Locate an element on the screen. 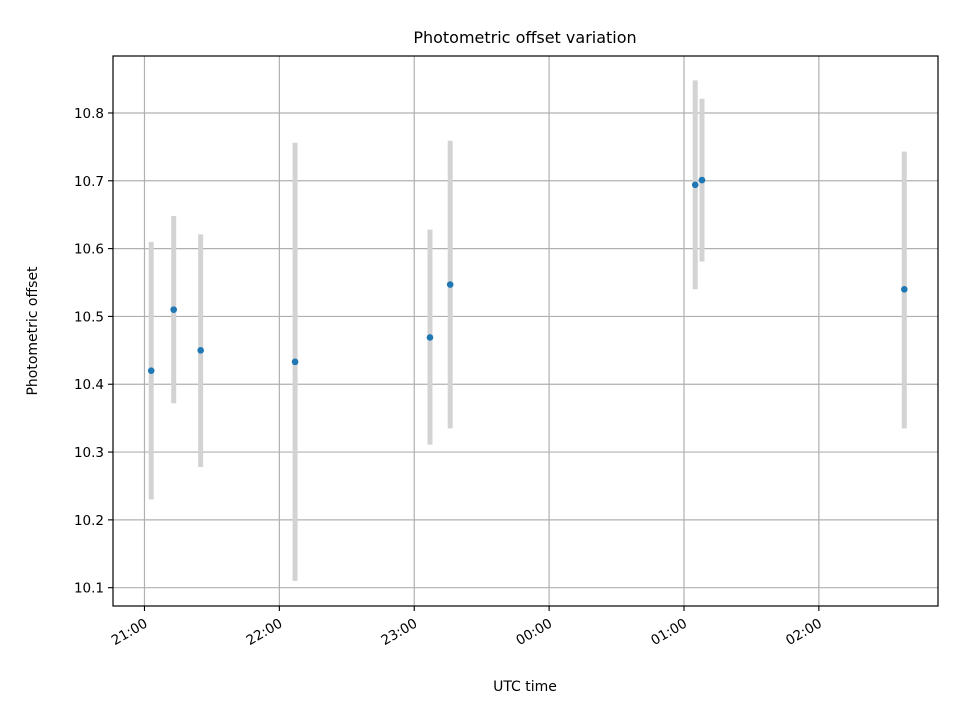 The width and height of the screenshot is (960, 720). y-axis-label: Photometric offset is located at coordinates (33, 331).